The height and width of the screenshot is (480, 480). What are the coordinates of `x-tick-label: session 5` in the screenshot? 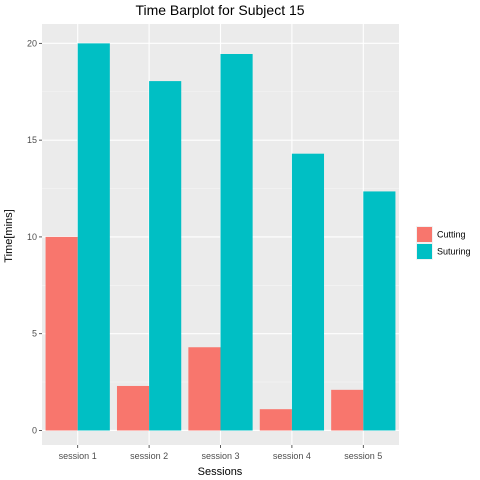 It's located at (363, 456).